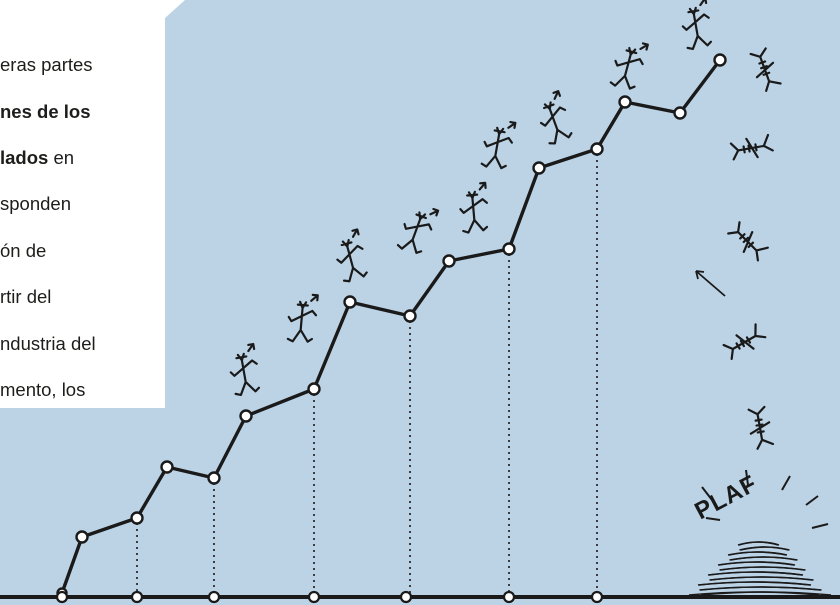 This screenshot has width=840, height=605. I want to click on text-line-7: ndustria del, so click(48, 343).